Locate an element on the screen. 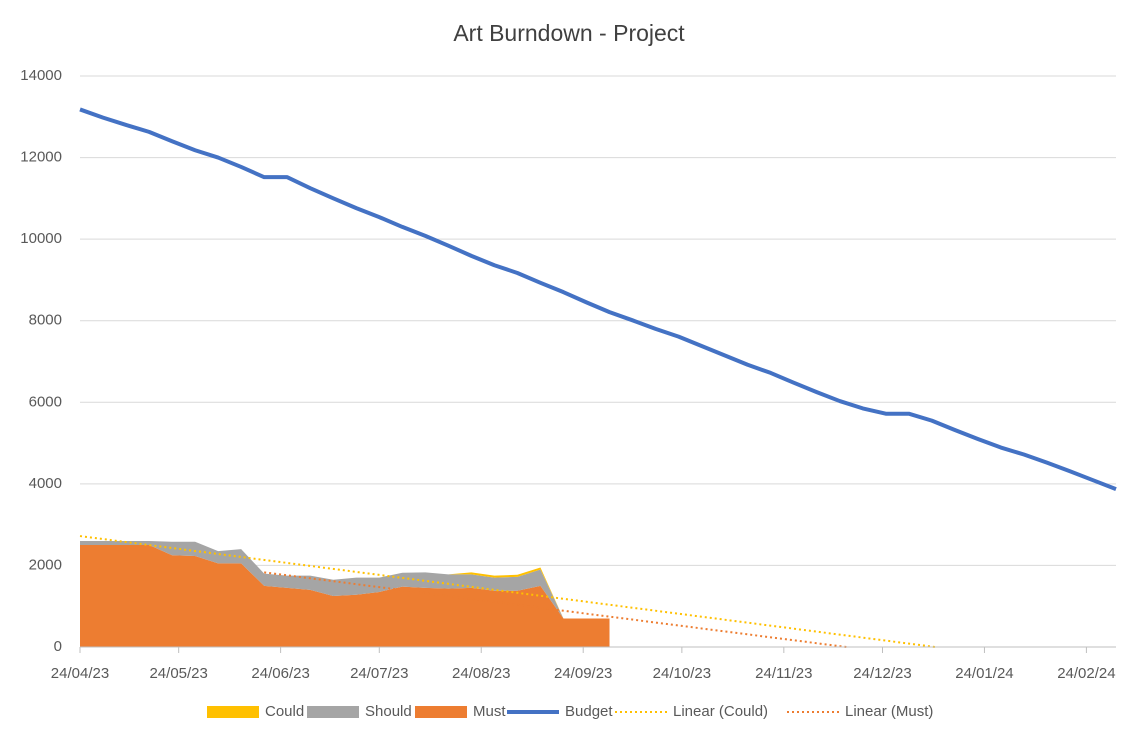 This screenshot has height=741, width=1138. legend-label: Could is located at coordinates (284, 711).